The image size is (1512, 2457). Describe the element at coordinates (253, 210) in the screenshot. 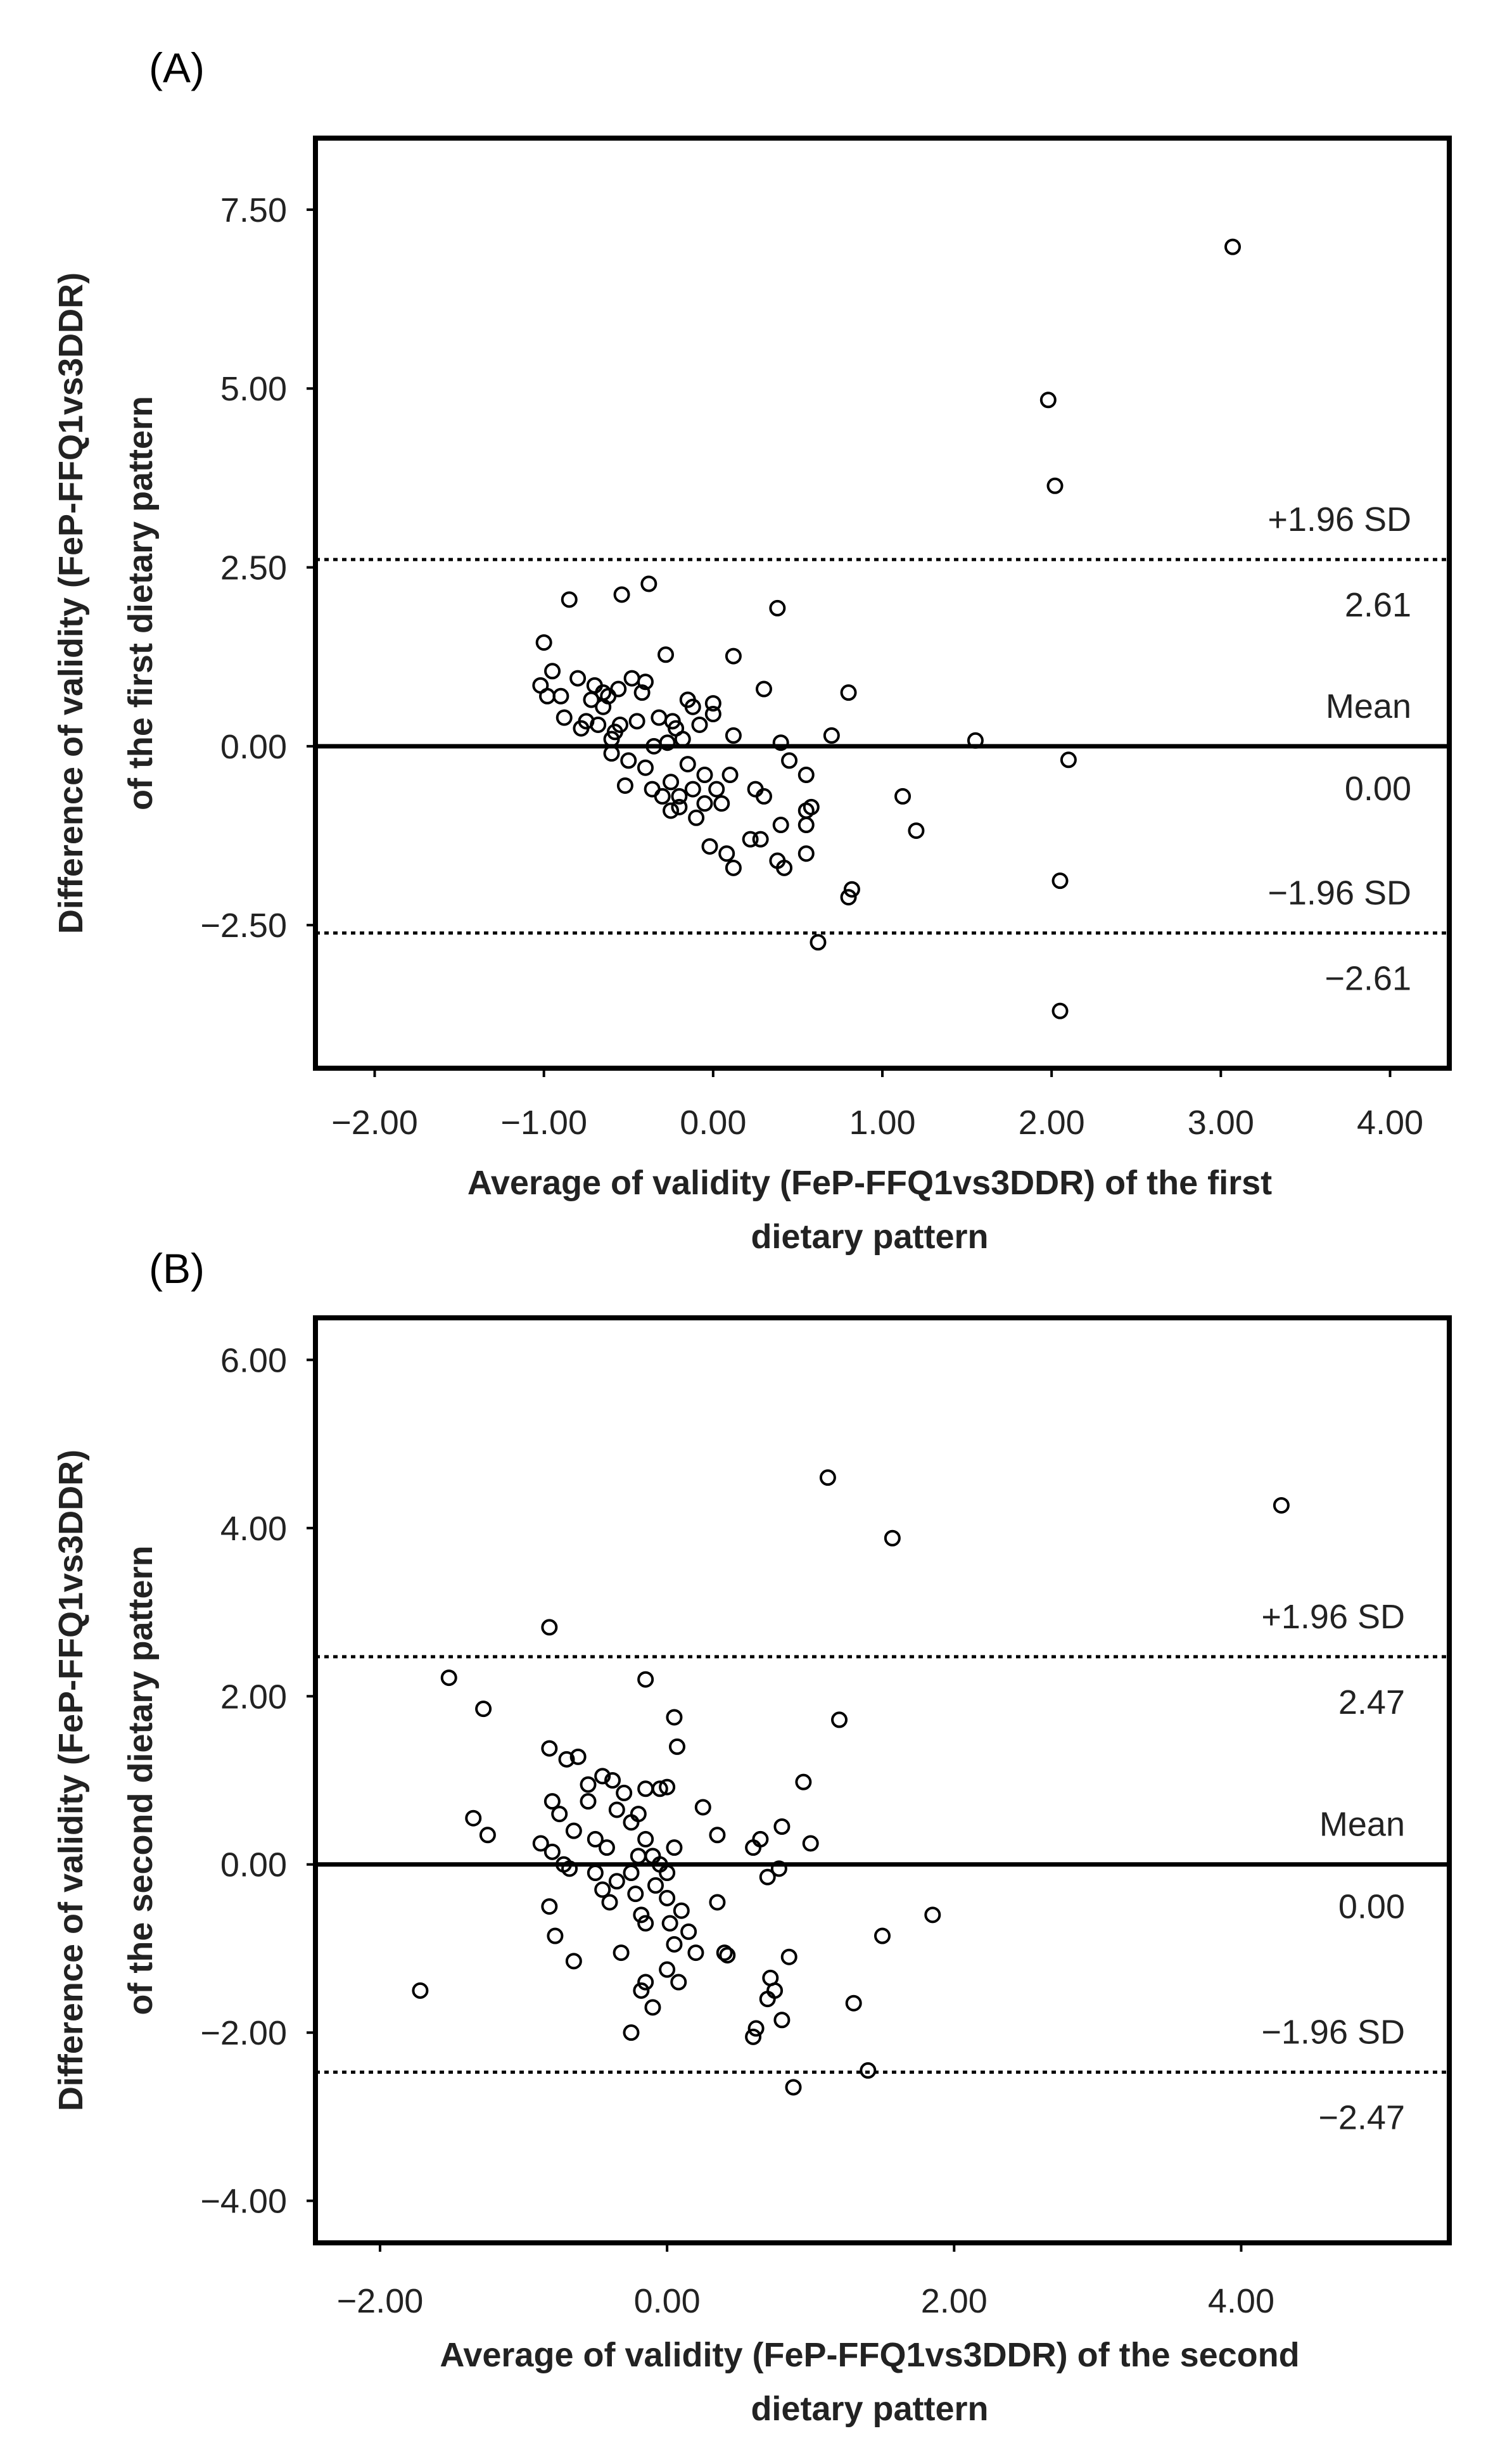

I see `y-tick-label: 7.50` at that location.